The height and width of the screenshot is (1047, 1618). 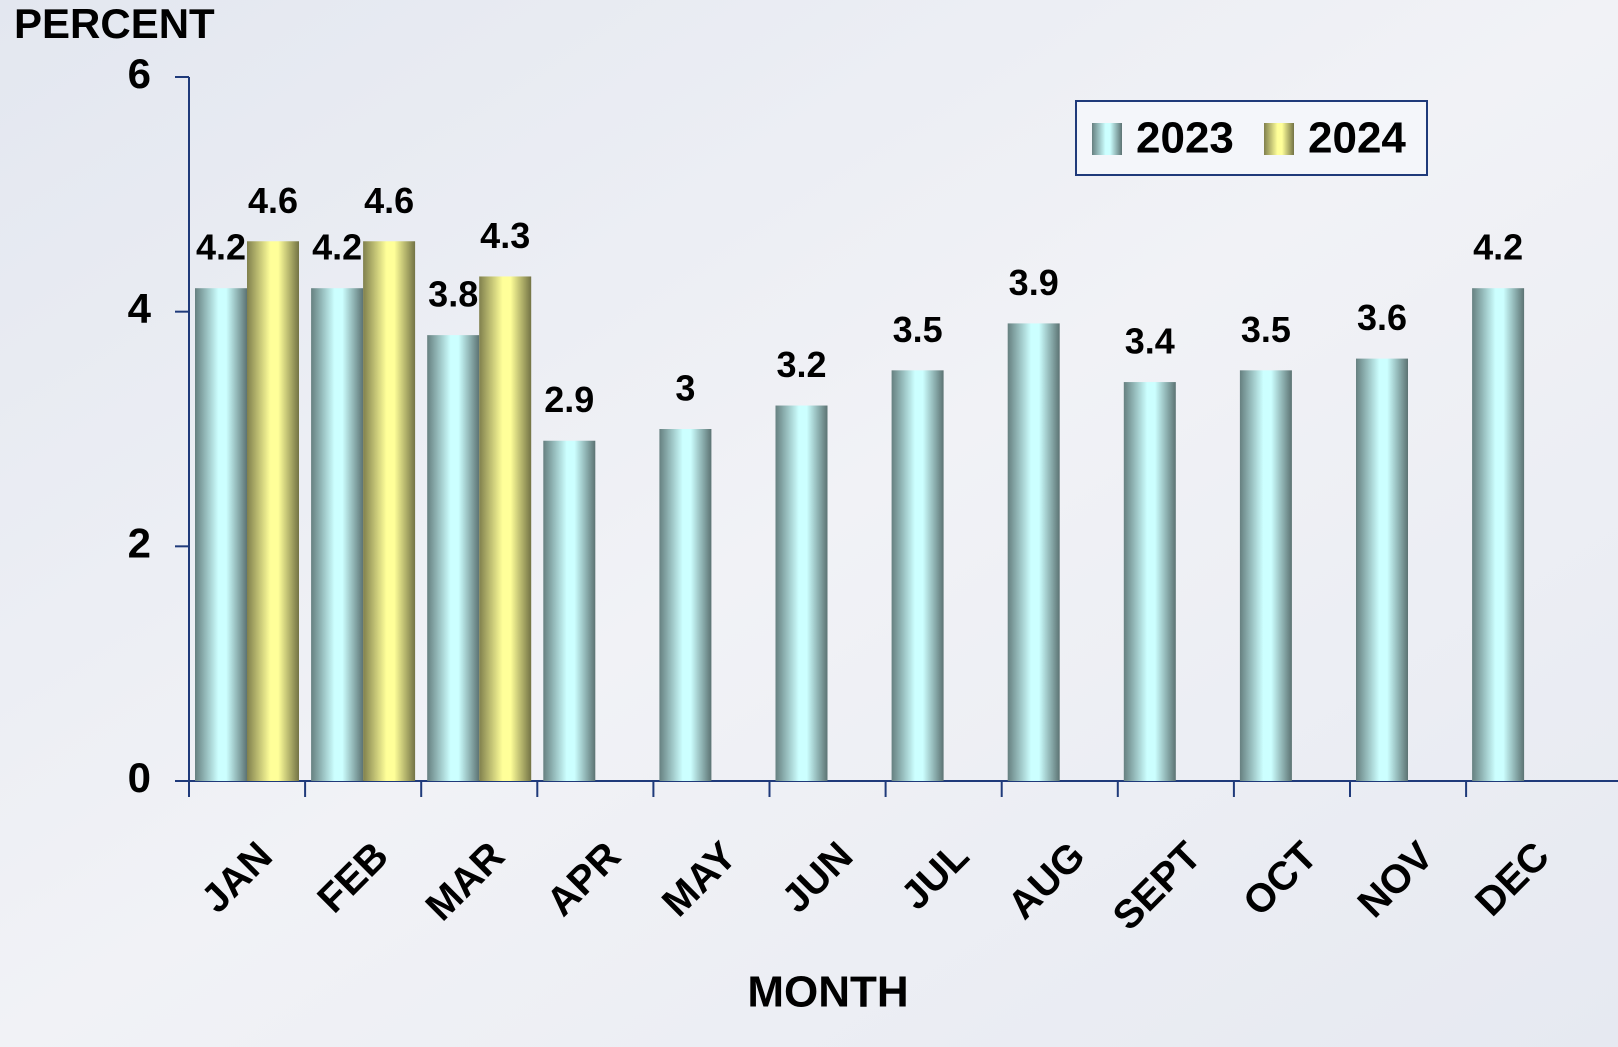 What do you see at coordinates (827, 992) in the screenshot?
I see `x-axis-title: MONTH` at bounding box center [827, 992].